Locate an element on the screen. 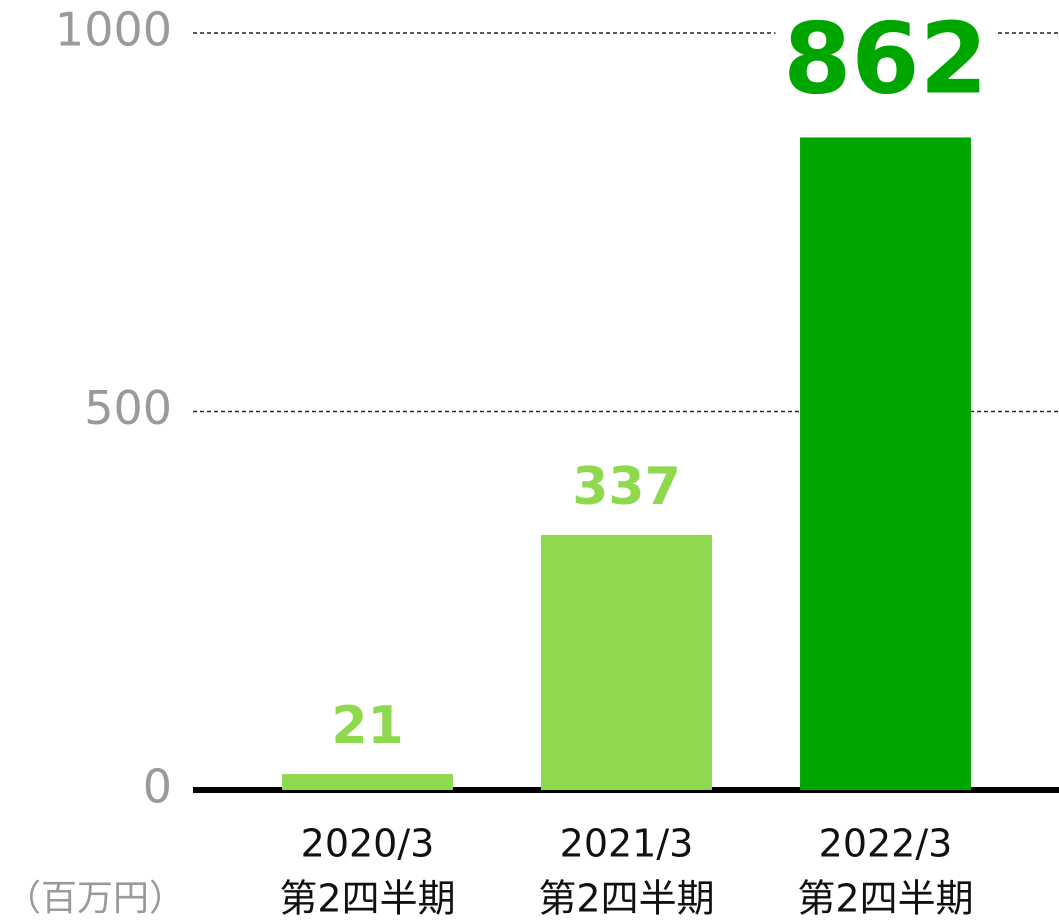  x-tick-label: 2021/3 is located at coordinates (627, 844).